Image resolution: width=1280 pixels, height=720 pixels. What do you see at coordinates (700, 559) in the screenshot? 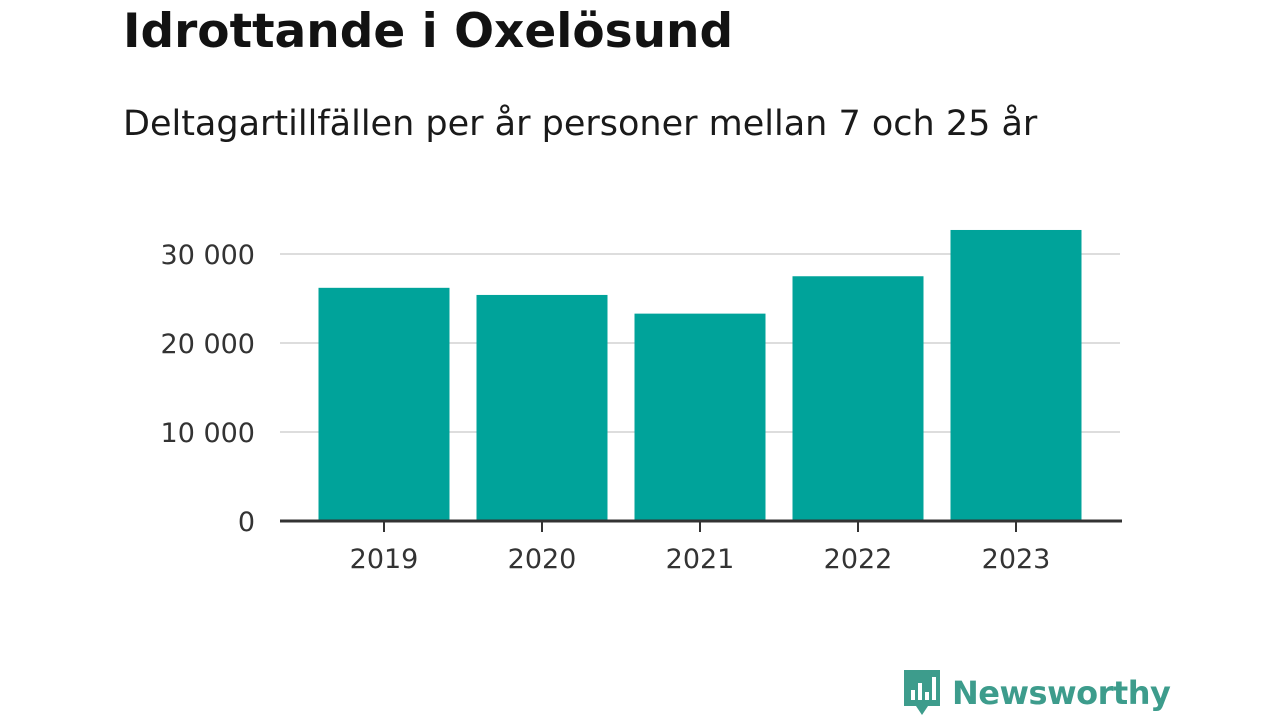
I see `x-tick-label: 2021` at bounding box center [700, 559].